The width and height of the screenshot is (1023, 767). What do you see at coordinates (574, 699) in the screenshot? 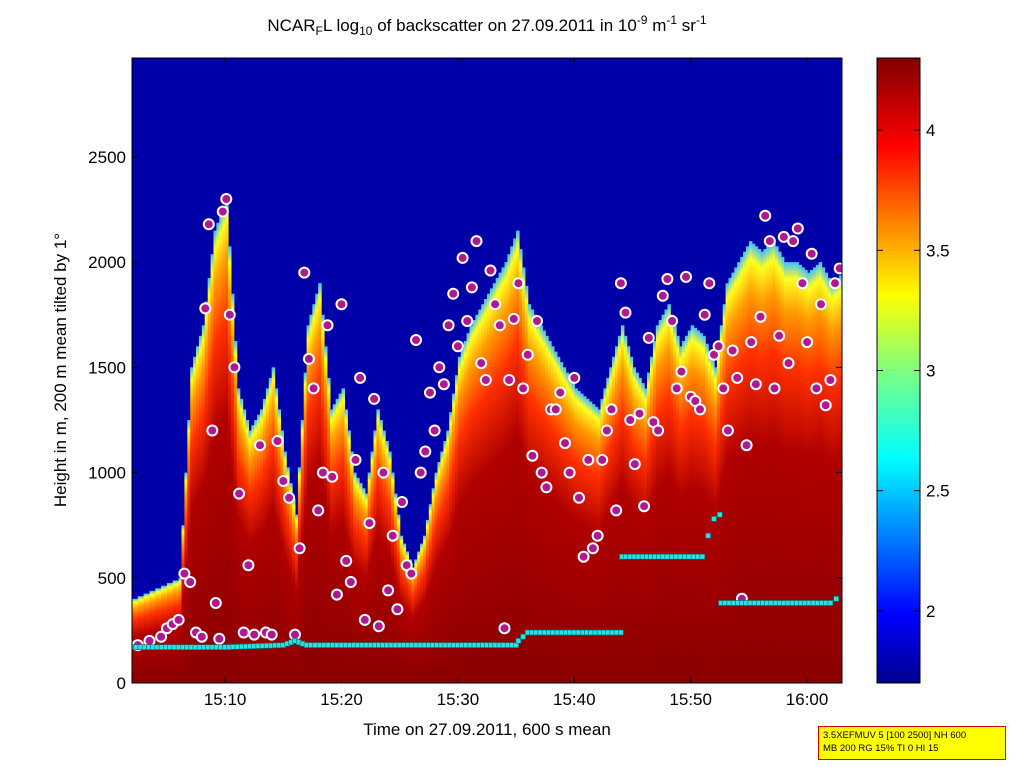
I see `x-tick-label: 15:40` at bounding box center [574, 699].